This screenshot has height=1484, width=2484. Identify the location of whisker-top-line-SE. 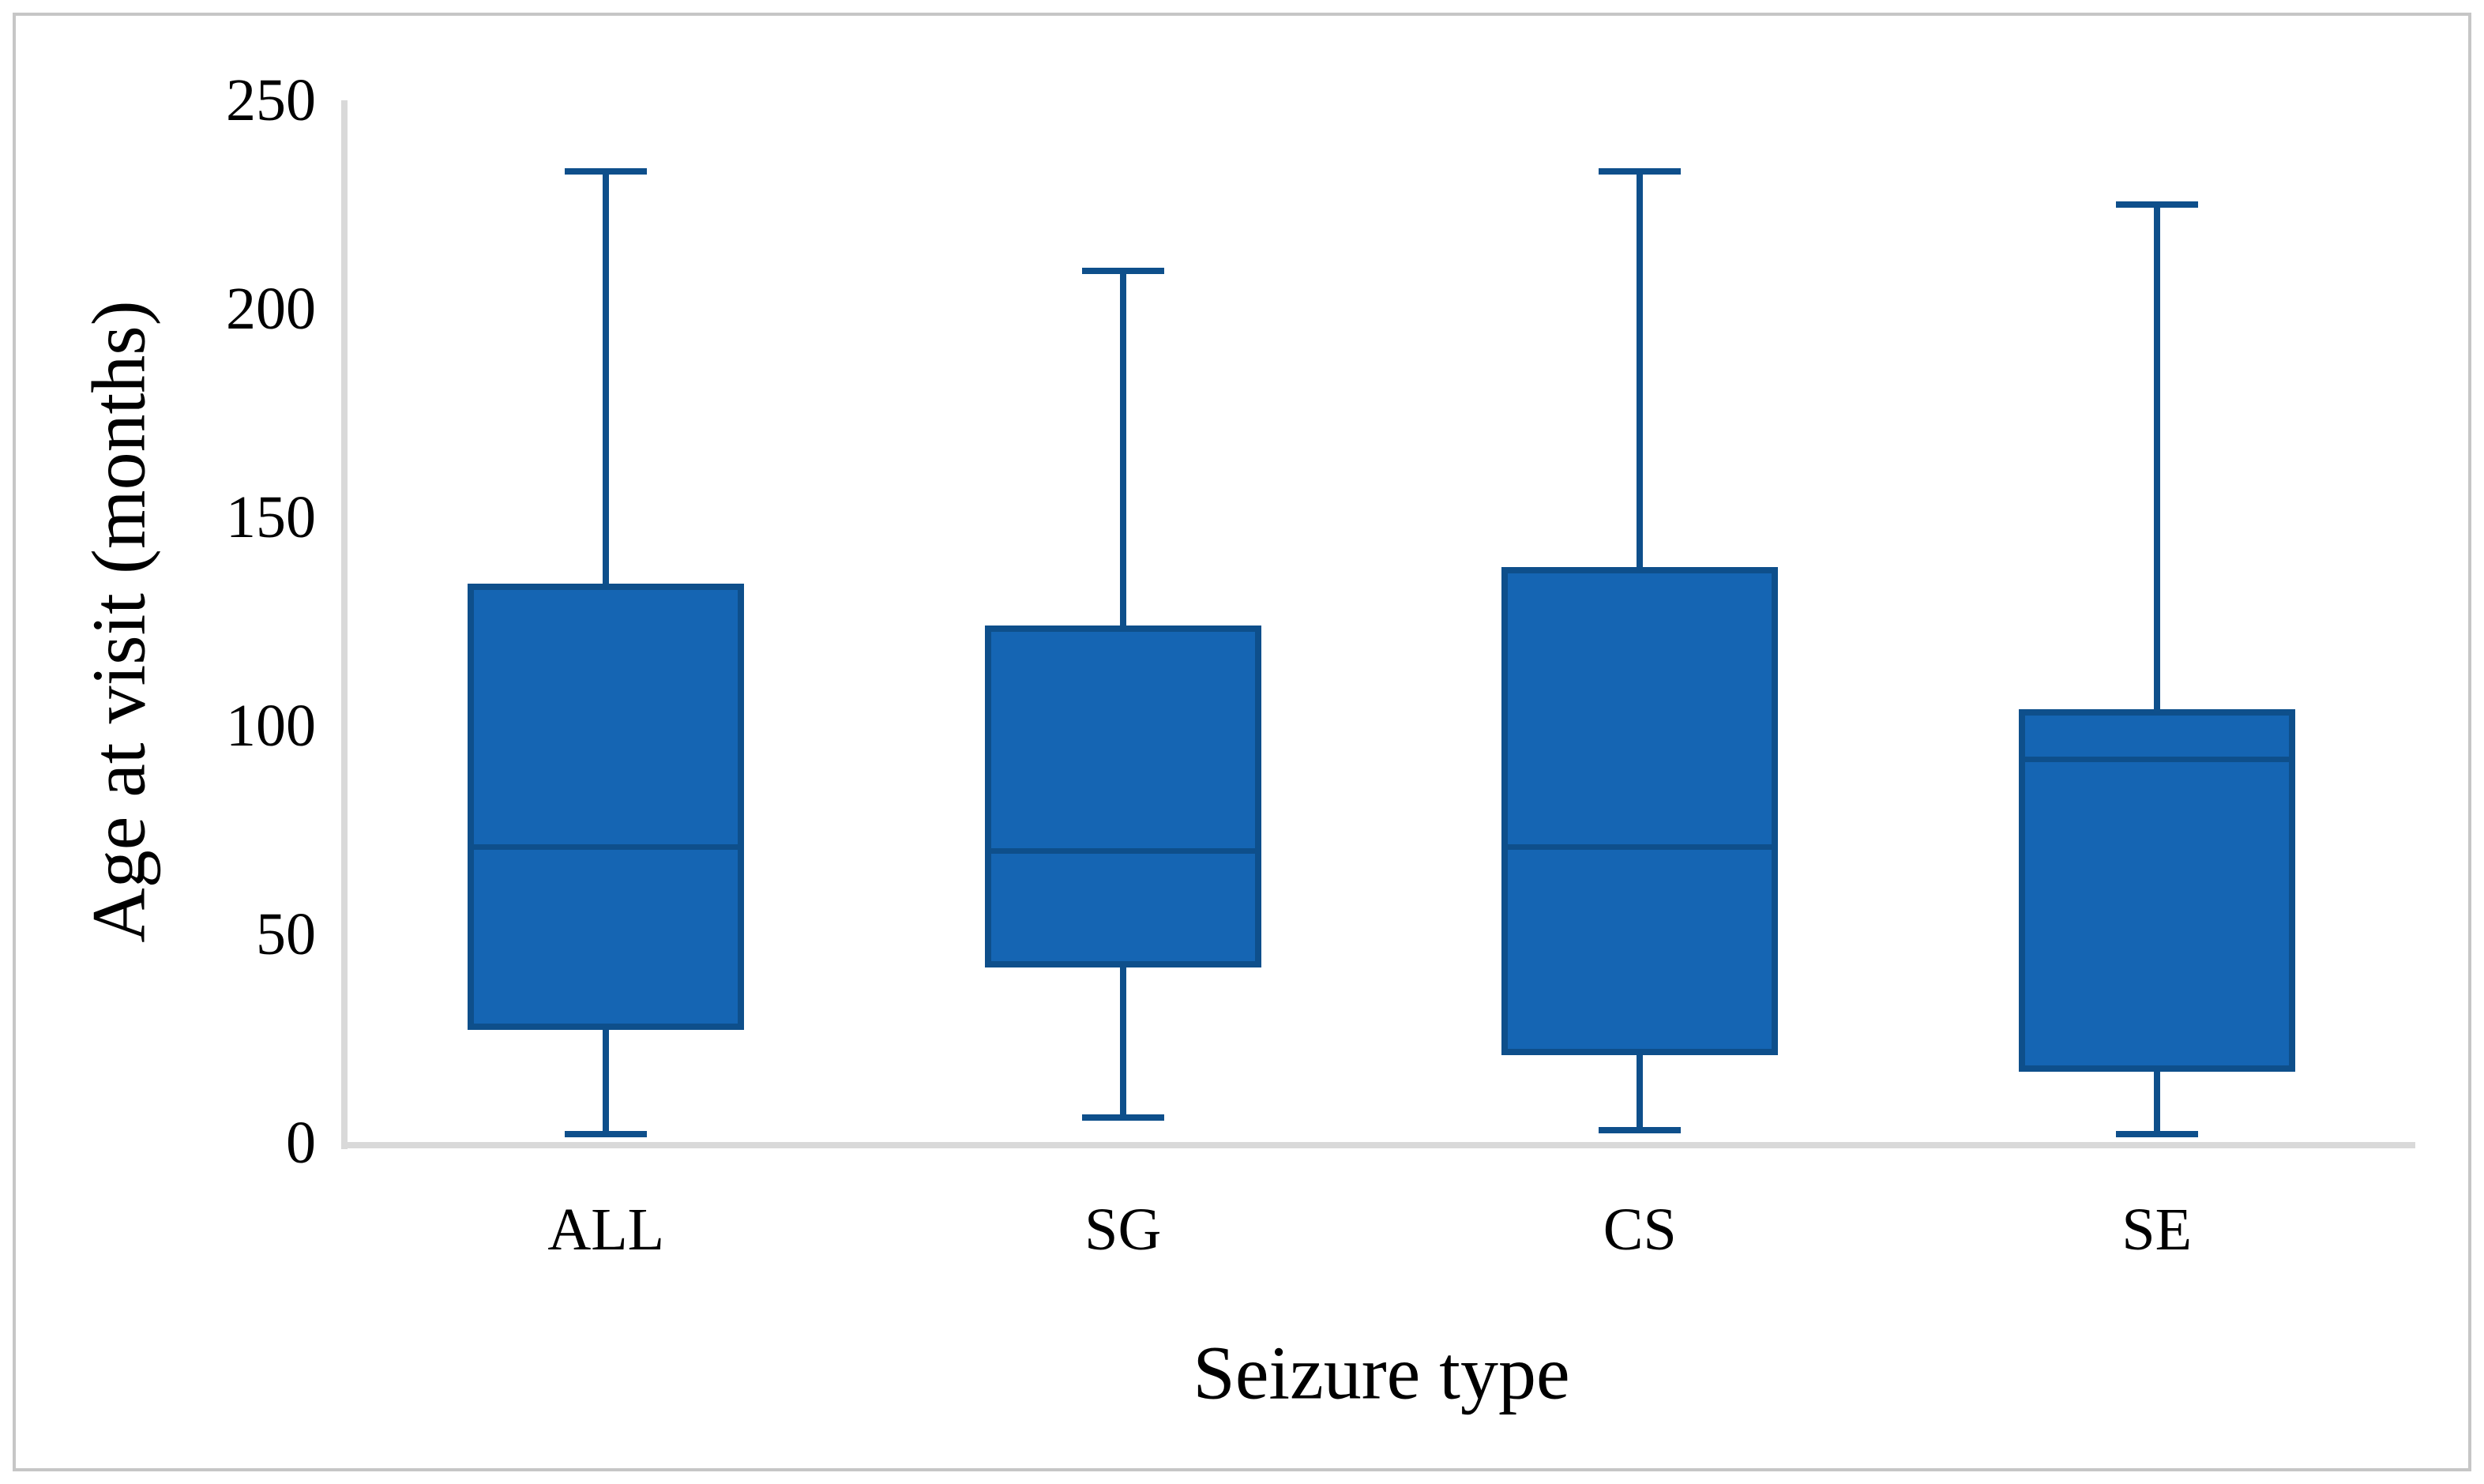
(2156, 457).